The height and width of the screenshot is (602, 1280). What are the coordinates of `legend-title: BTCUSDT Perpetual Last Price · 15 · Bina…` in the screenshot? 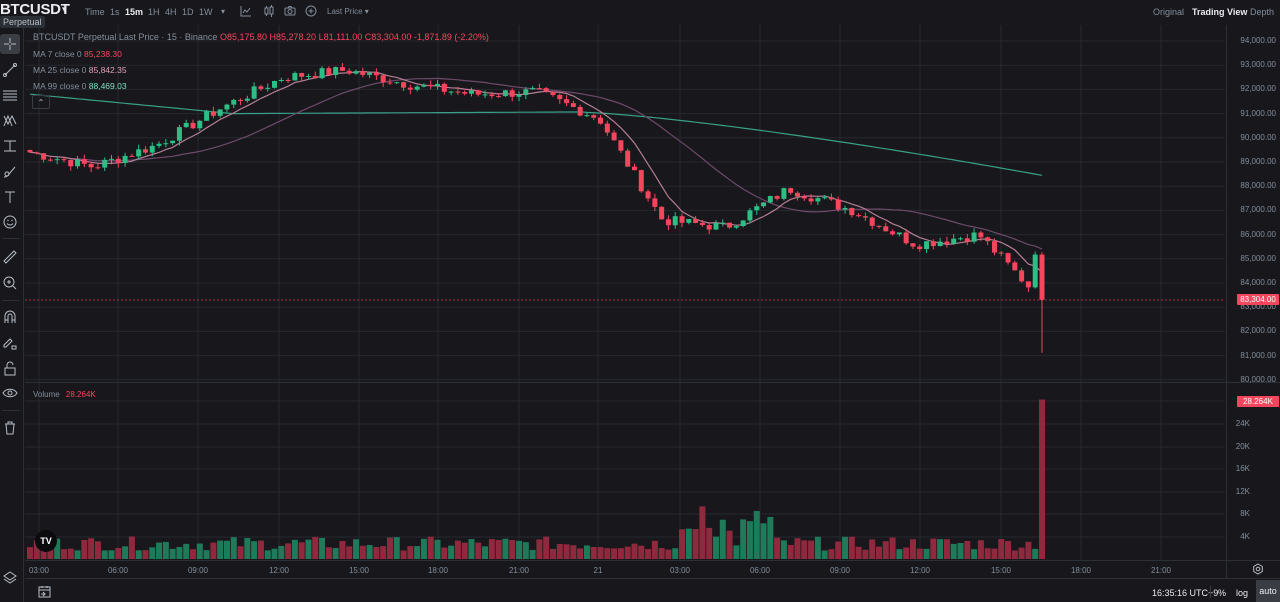 It's located at (125, 37).